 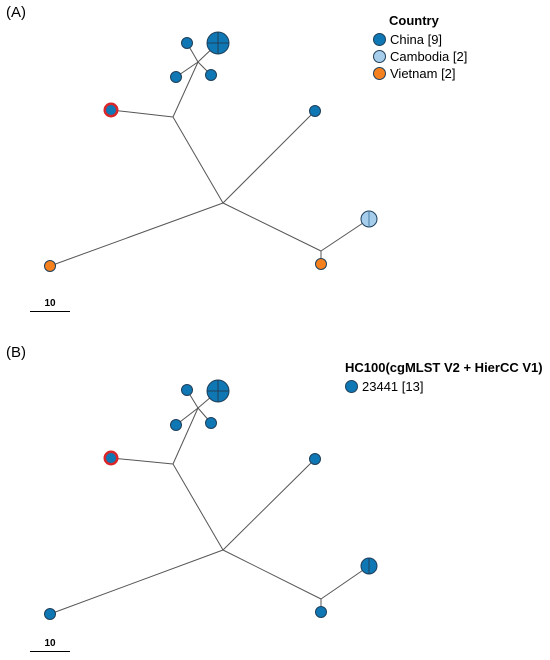 I want to click on legend-swatch-vietnam, so click(x=379, y=73).